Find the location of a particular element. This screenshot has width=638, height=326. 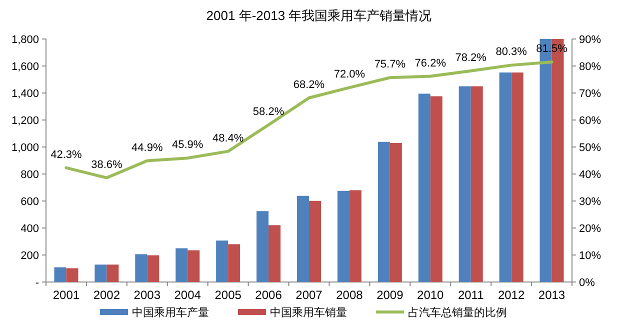

data-label: 58.2% is located at coordinates (268, 112).